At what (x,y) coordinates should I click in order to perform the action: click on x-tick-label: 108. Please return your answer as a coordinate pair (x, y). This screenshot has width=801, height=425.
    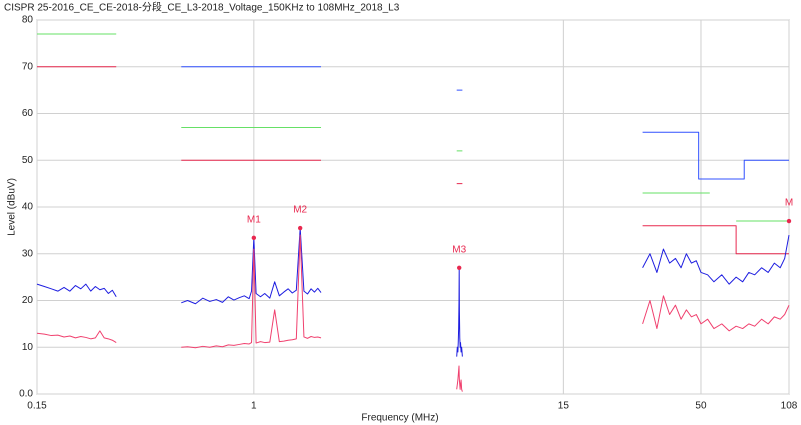
    Looking at the image, I should click on (789, 406).